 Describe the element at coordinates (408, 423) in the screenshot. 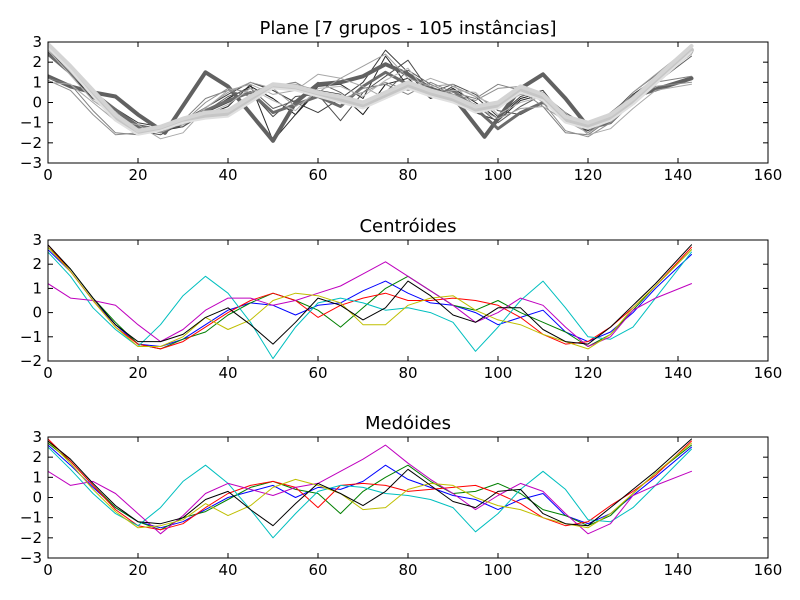

I see `chart-title-medoides: Medóides` at that location.